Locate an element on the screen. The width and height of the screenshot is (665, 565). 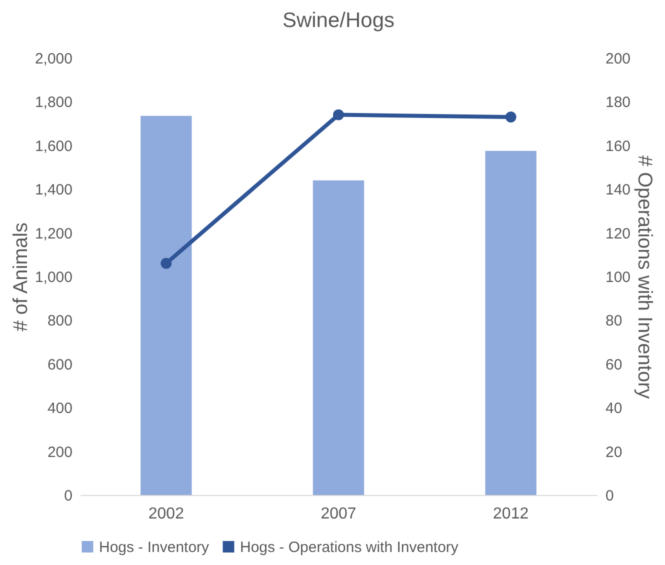
y2-tick-label: 80 is located at coordinates (614, 321).